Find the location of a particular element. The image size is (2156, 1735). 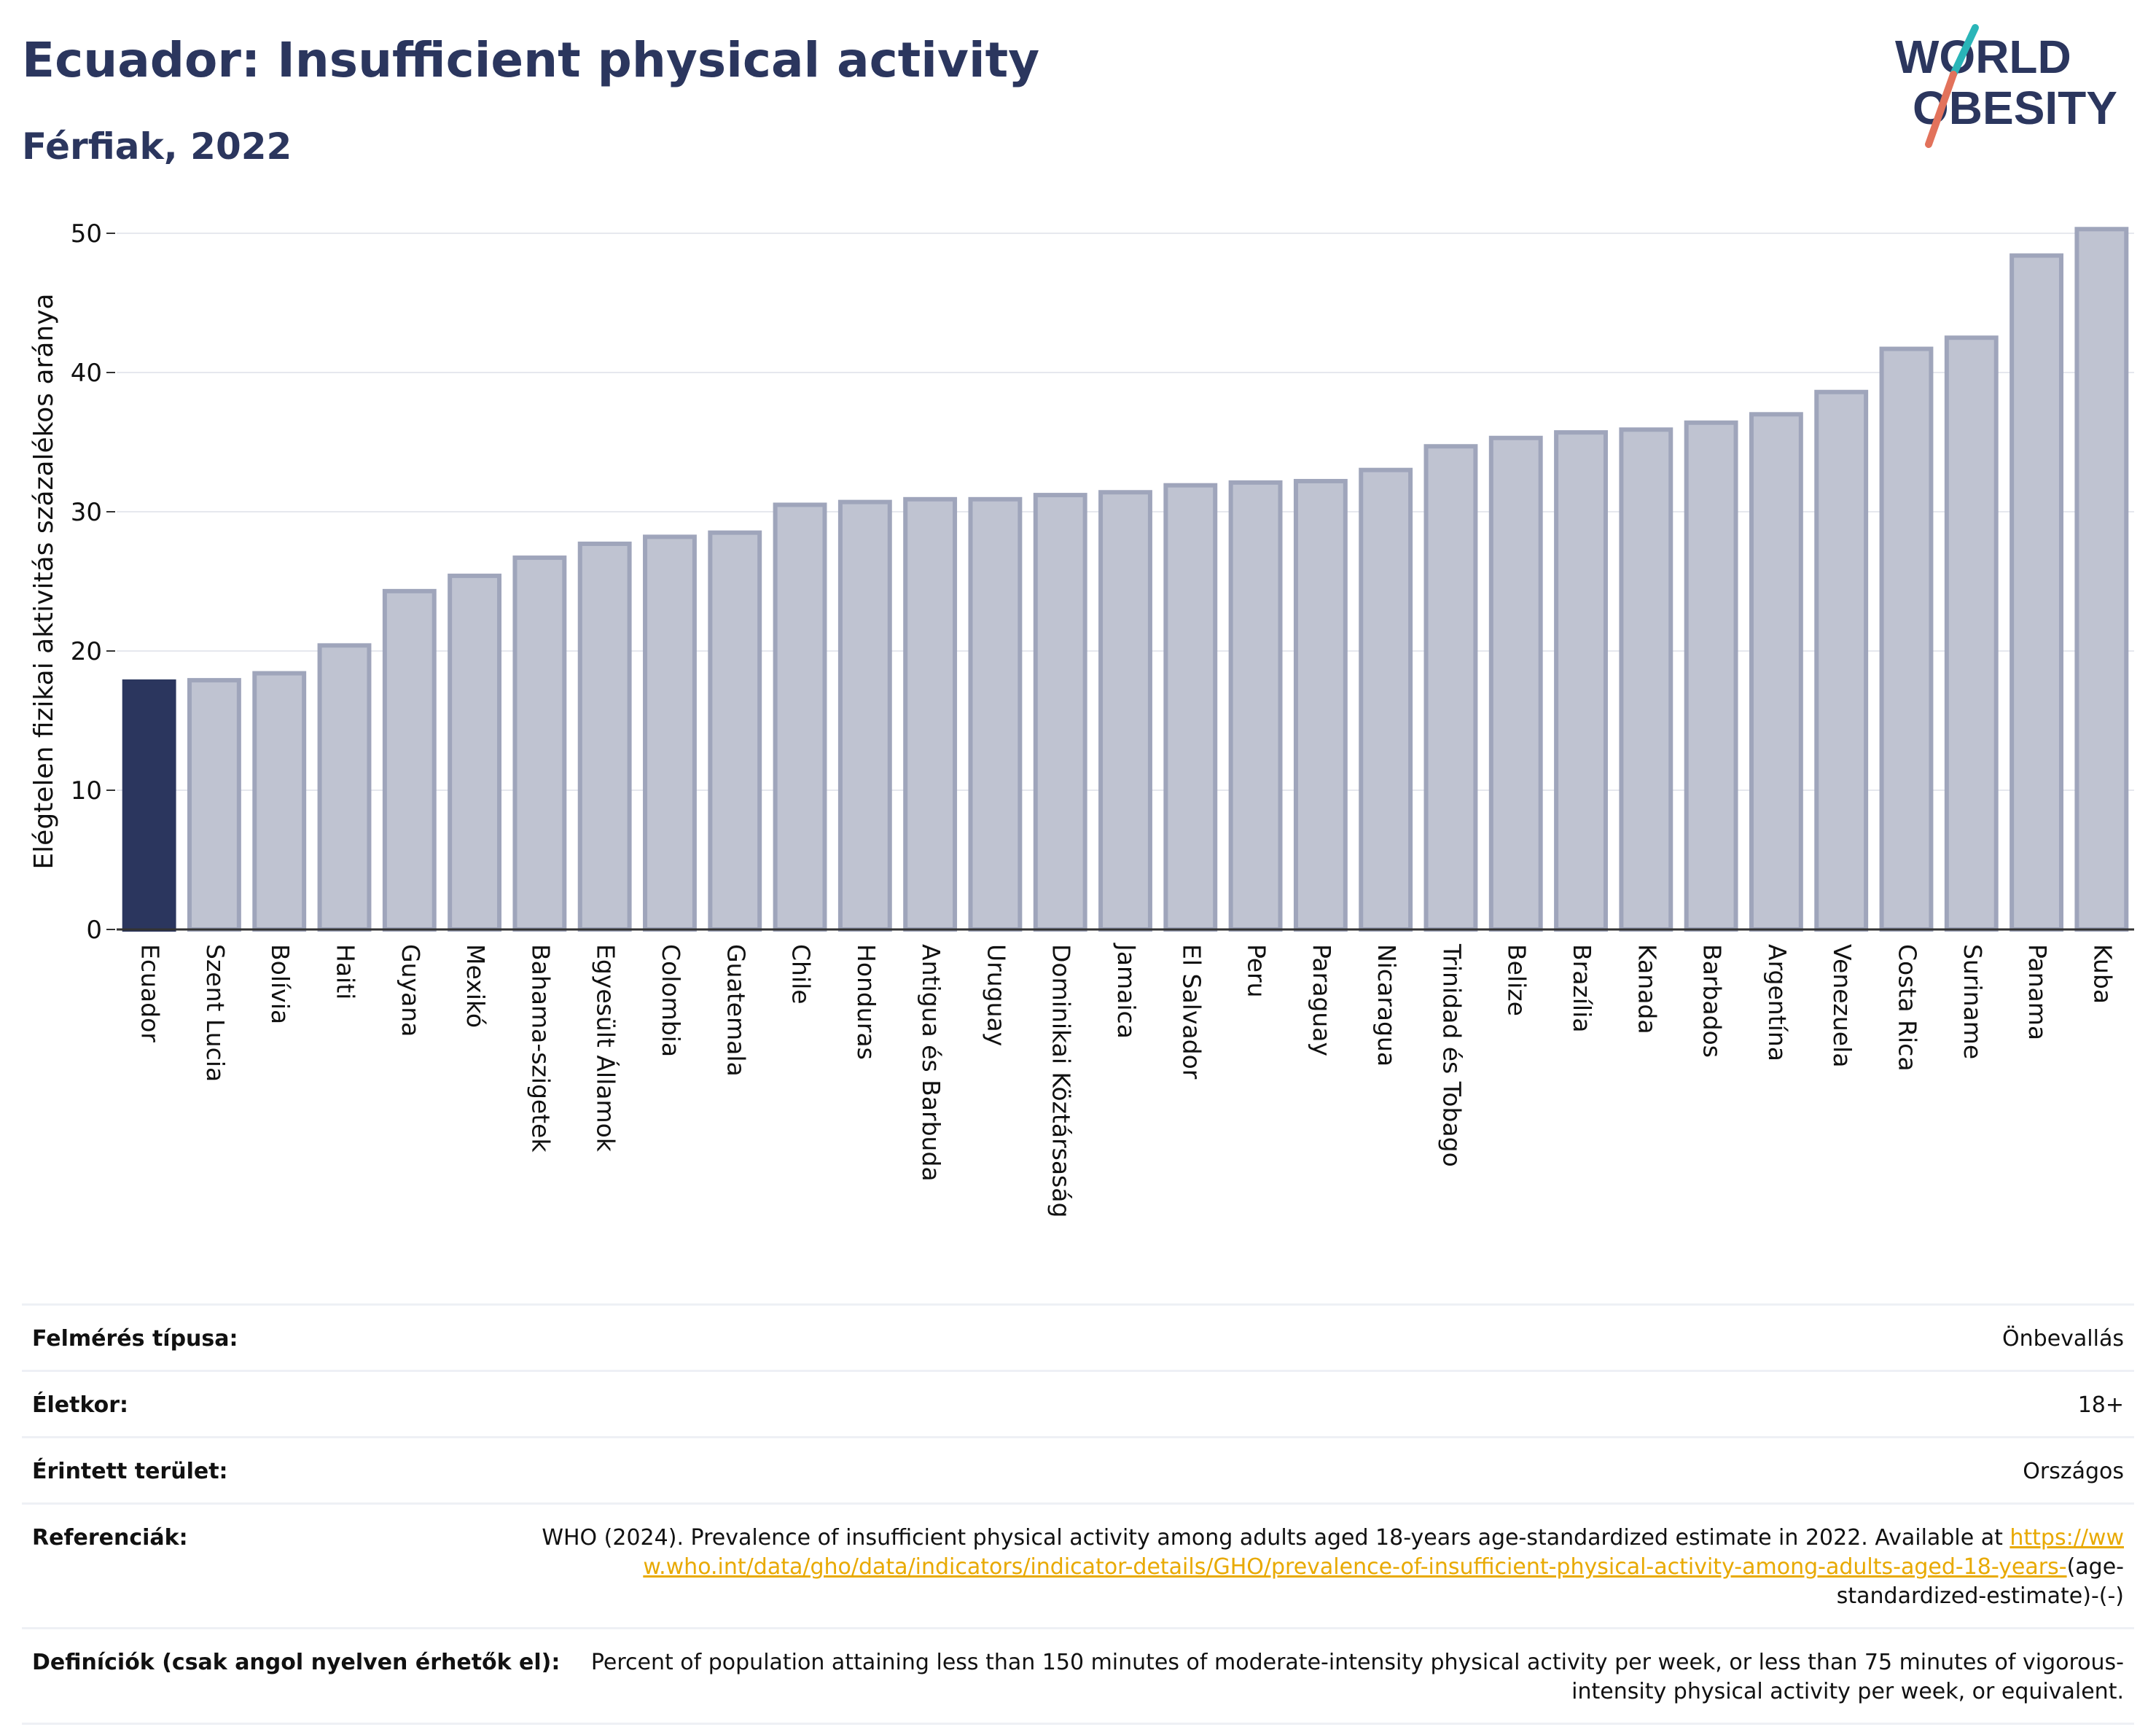

x-tick-label: Dominikai Köztársaság is located at coordinates (1061, 1080).